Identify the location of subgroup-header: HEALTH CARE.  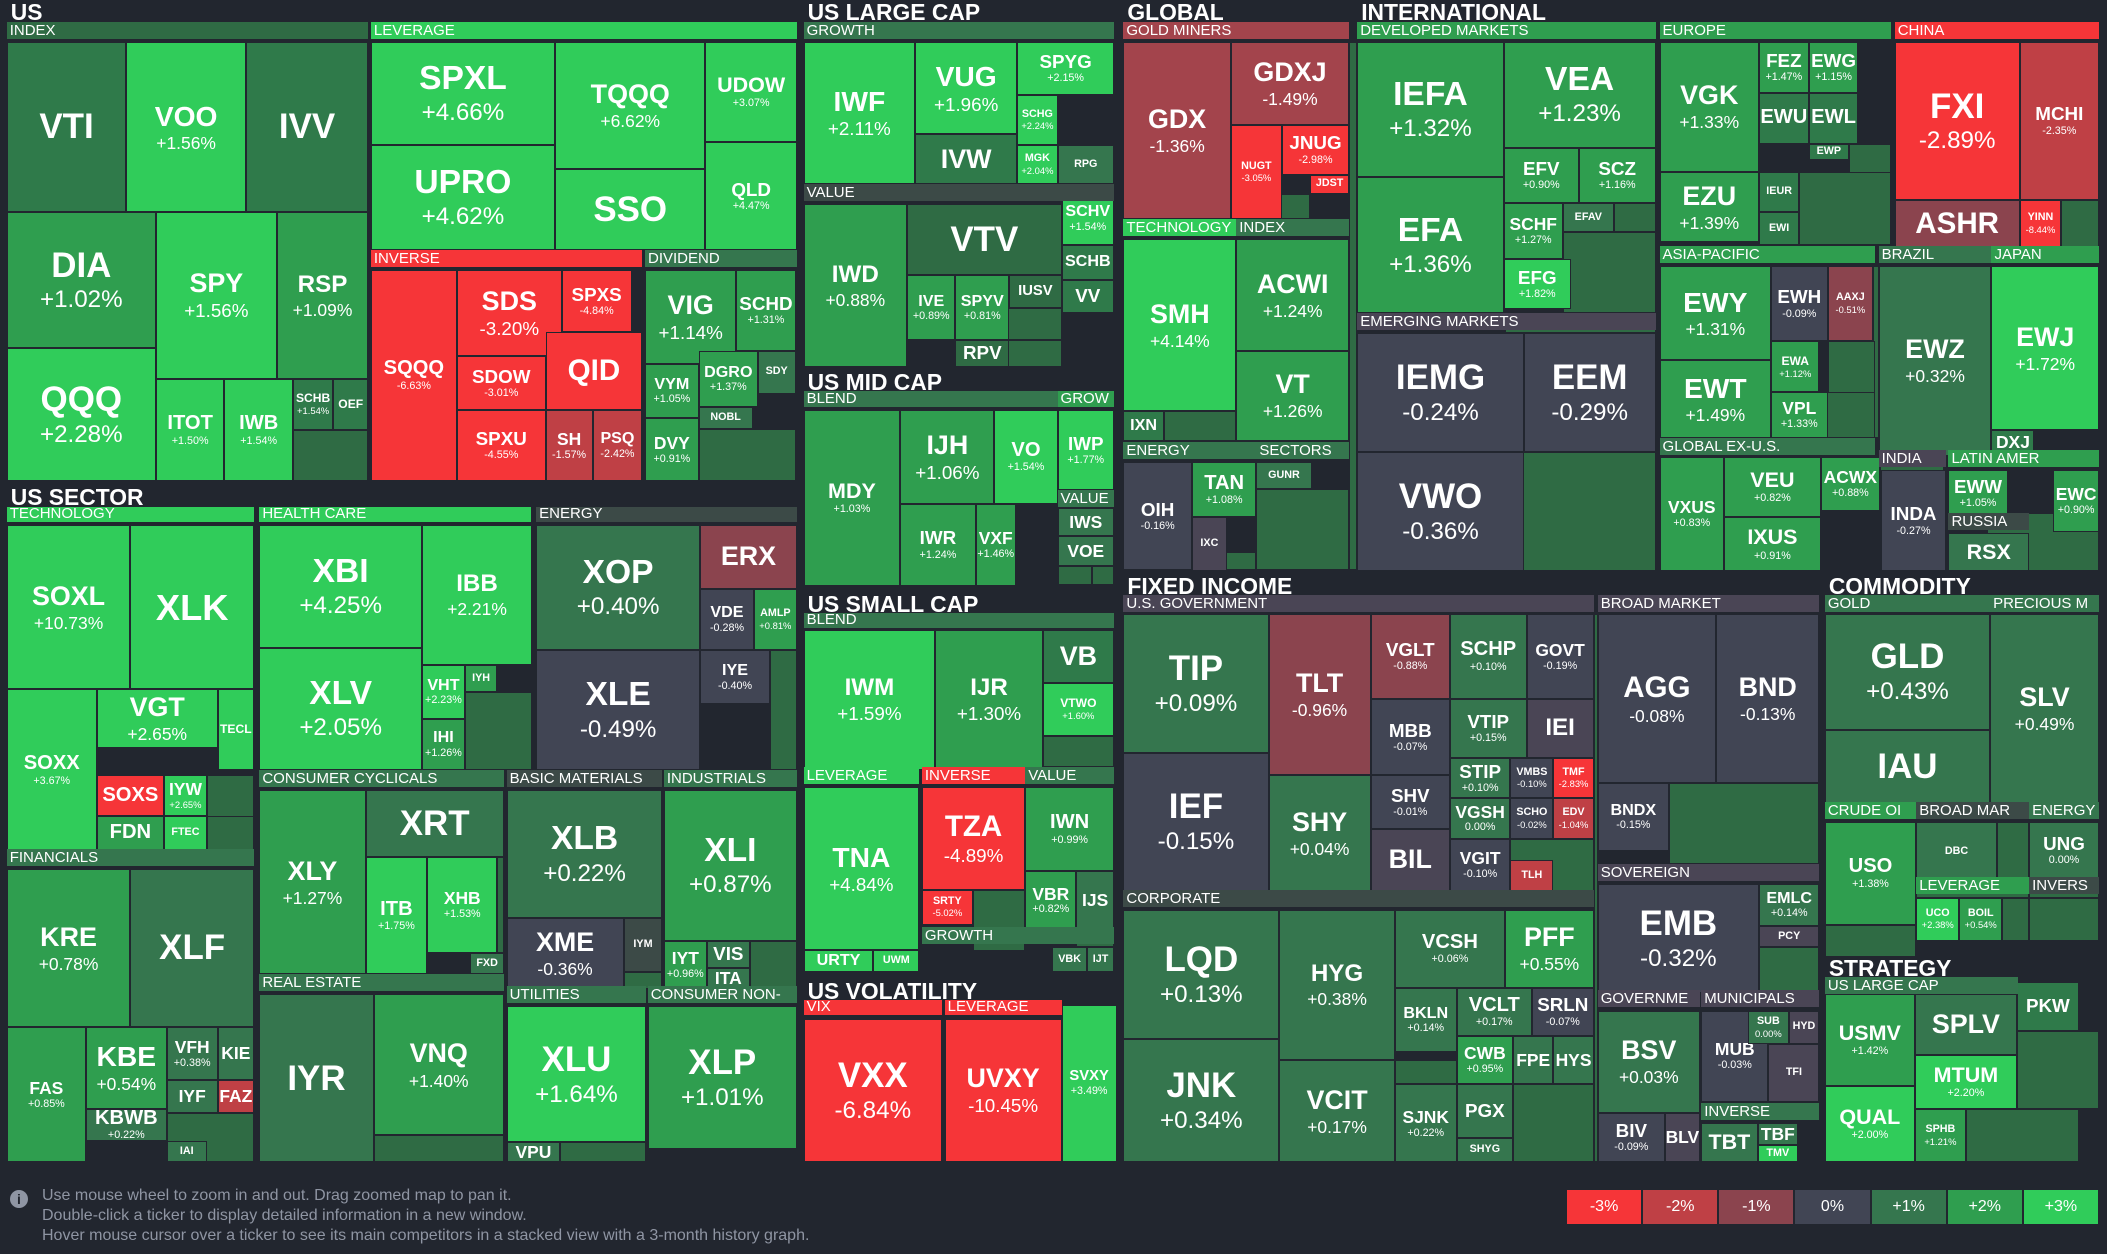
(395, 514).